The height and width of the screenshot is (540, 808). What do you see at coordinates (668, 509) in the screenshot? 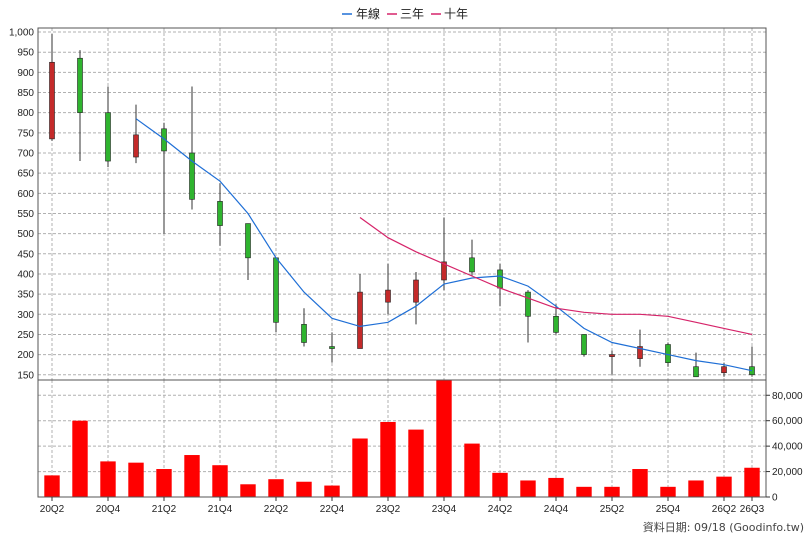
I see `x-tick-label: 25Q4` at bounding box center [668, 509].